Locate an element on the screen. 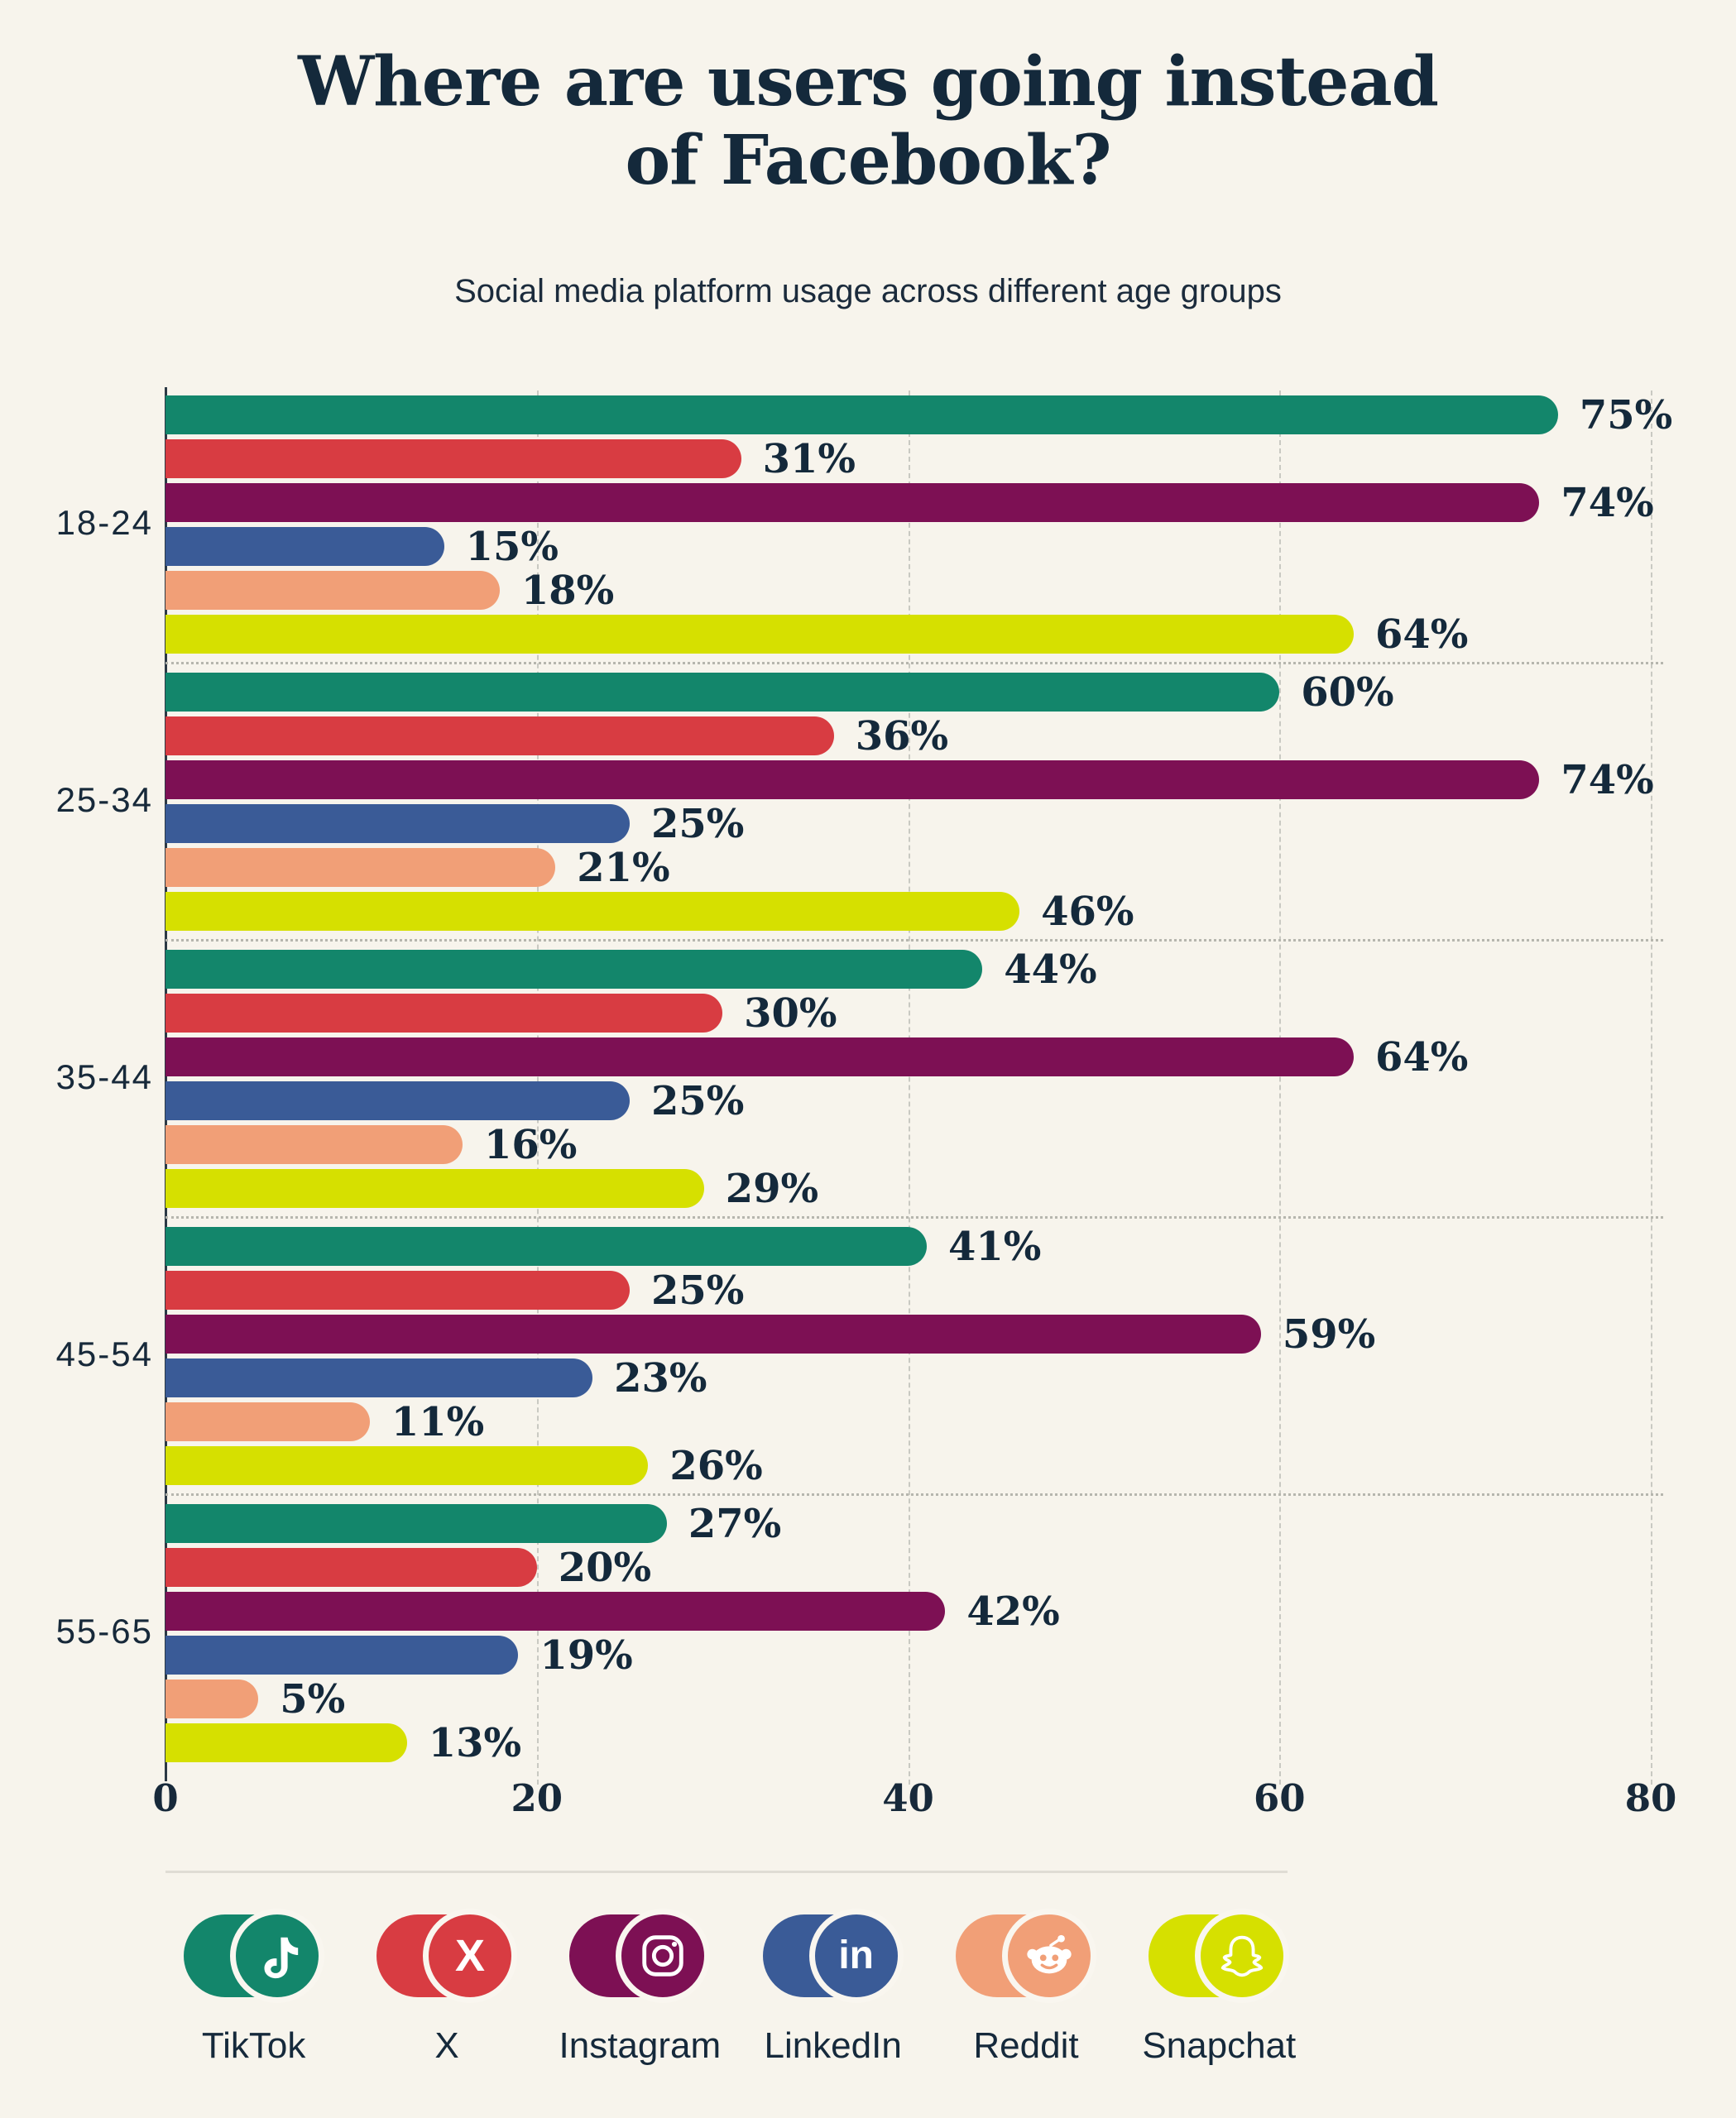  bar-row-snapchat-45-54: 26% is located at coordinates (908, 1466).